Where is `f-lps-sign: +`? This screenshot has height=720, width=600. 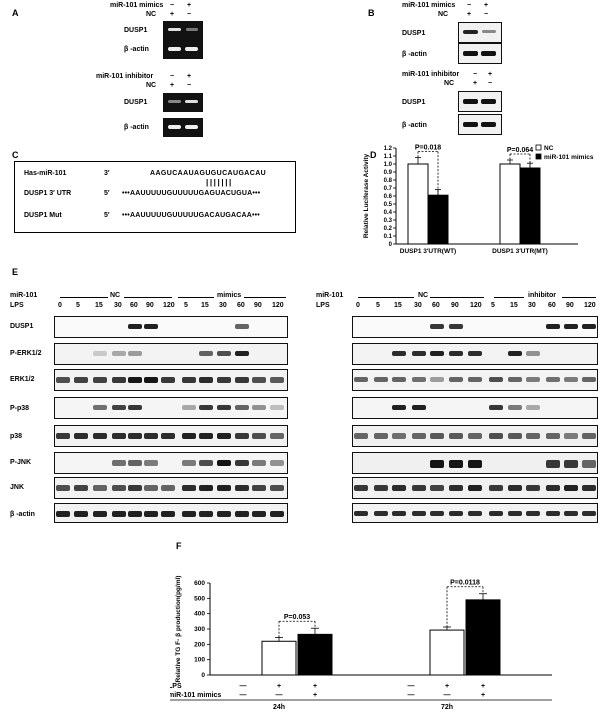 f-lps-sign: + is located at coordinates (279, 686).